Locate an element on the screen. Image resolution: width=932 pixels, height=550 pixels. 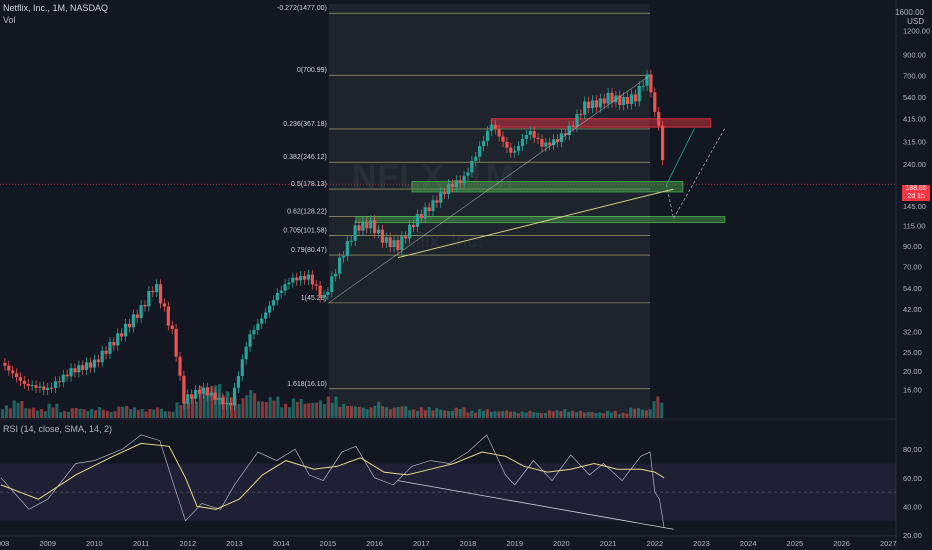
time-tick-label: 2020 is located at coordinates (561, 543).